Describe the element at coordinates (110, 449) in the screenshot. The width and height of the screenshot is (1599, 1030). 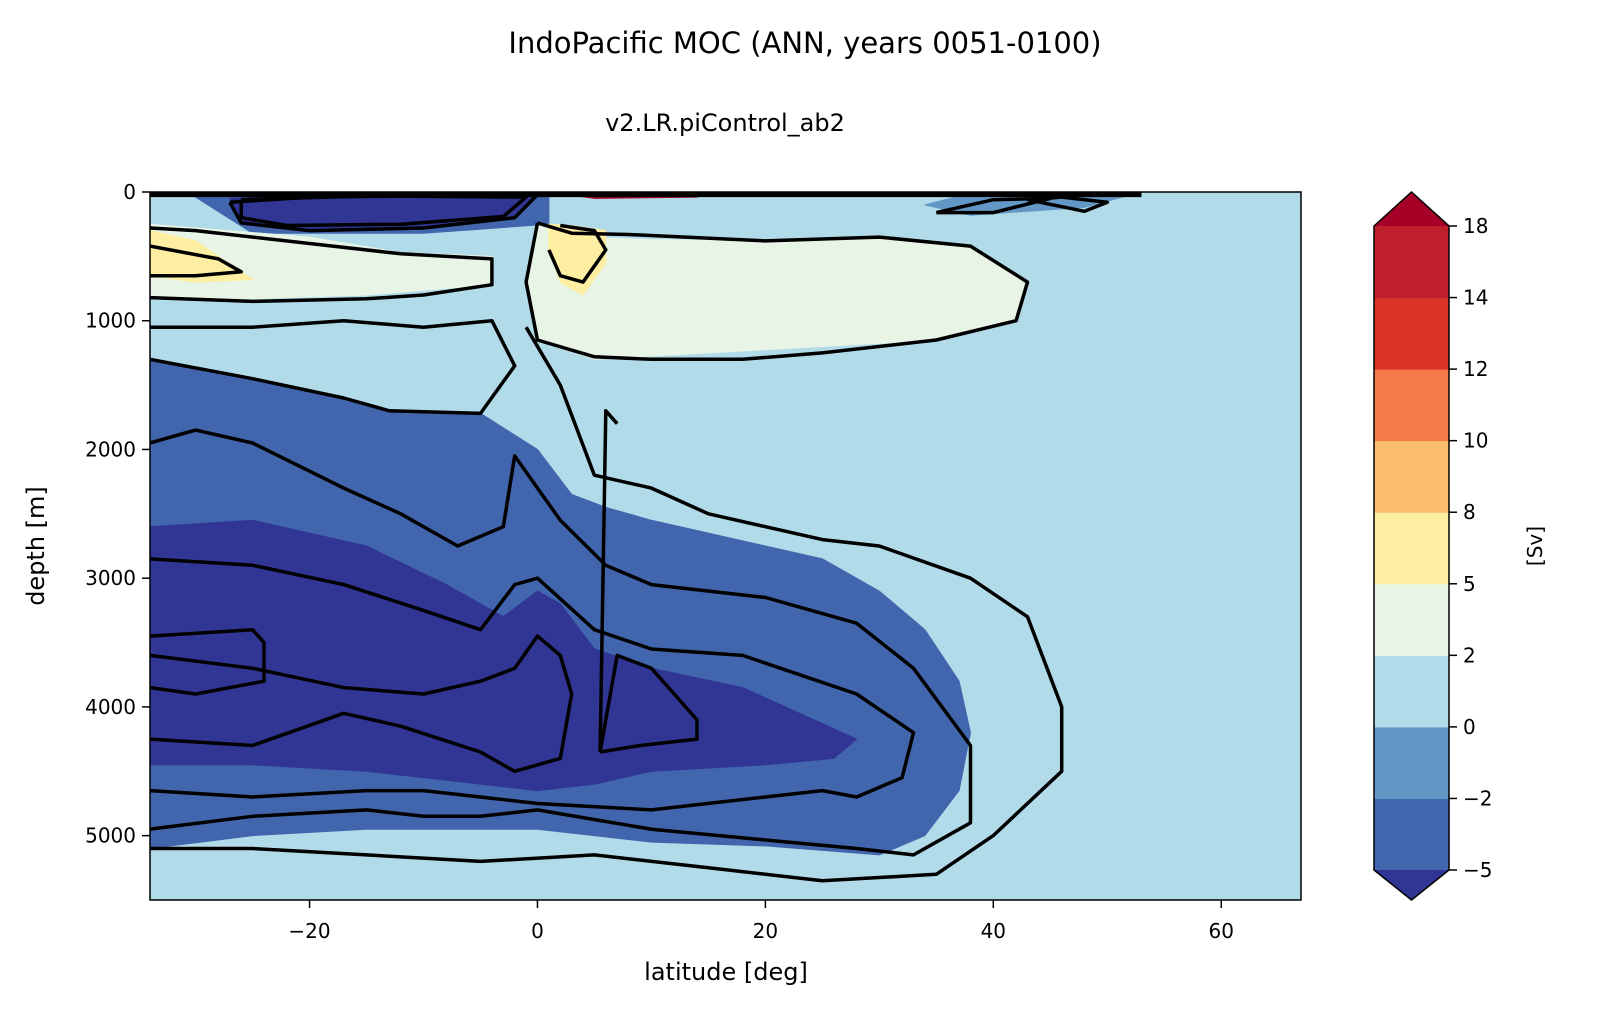
I see `y-tick-label: 2000` at that location.